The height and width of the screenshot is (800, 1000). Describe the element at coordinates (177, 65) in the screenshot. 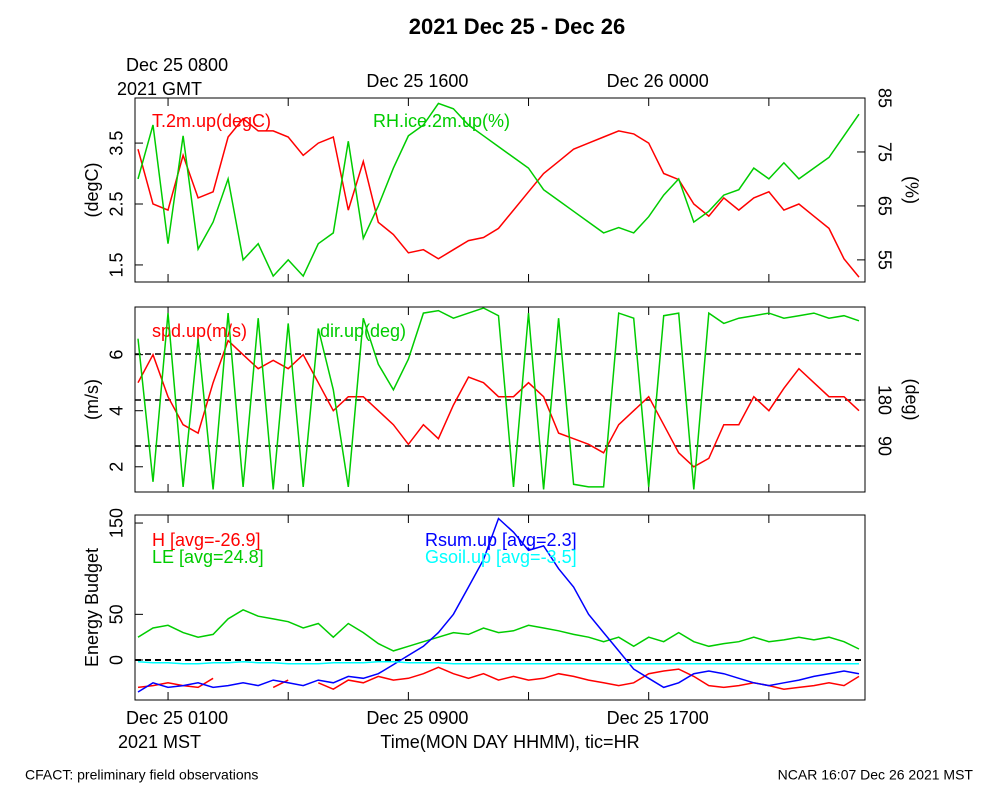

I see `x2-tick-label: Dec 25 0800` at that location.